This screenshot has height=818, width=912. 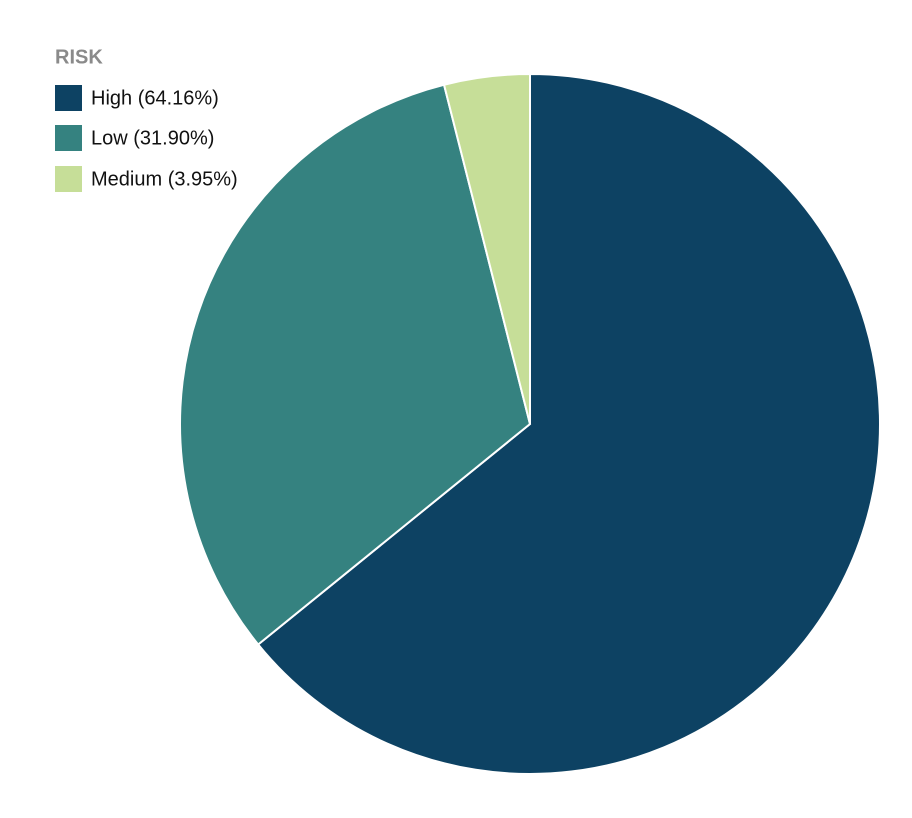 I want to click on legend-label: High (64.16%), so click(x=155, y=98).